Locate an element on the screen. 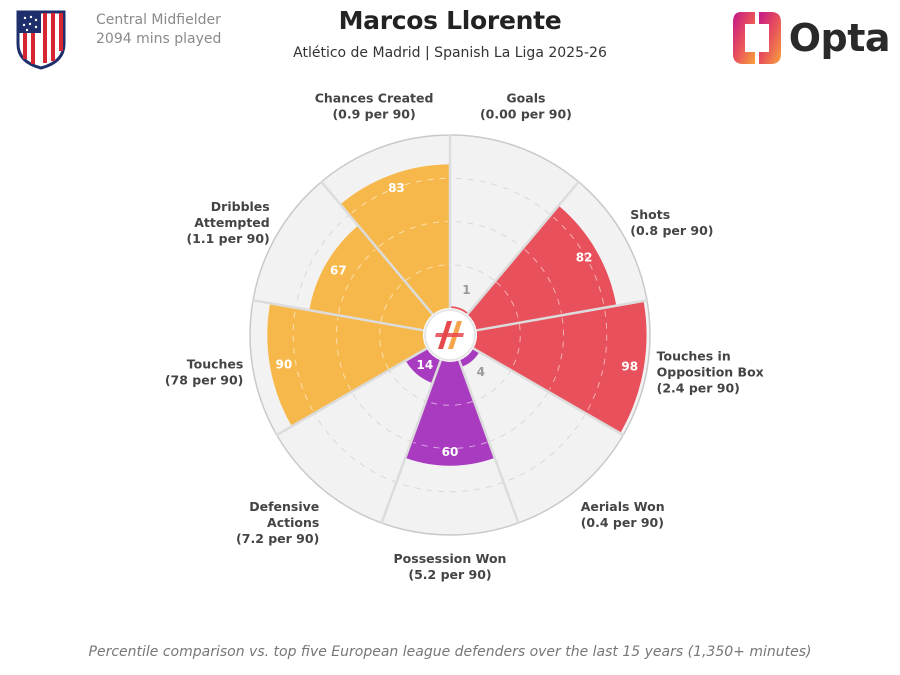 Image resolution: width=900 pixels, height=675 pixels. radar-bar-defensive-actions is located at coordinates (423, 366).